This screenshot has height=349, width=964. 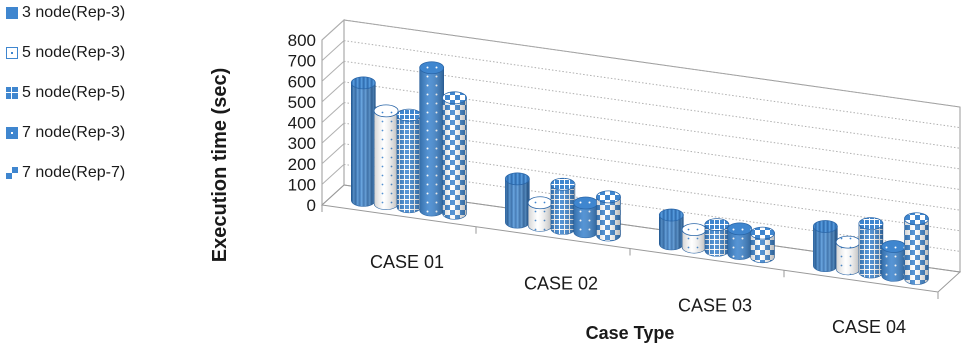 What do you see at coordinates (74, 172) in the screenshot?
I see `legend-label: 7 node(Rep-7)` at bounding box center [74, 172].